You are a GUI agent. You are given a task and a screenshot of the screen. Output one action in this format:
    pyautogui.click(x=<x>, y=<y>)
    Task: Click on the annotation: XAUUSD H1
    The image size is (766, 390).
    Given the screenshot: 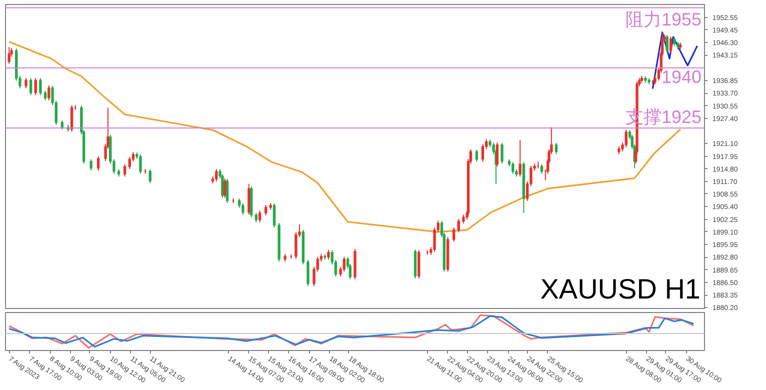 What is the action you would take?
    pyautogui.click(x=620, y=289)
    